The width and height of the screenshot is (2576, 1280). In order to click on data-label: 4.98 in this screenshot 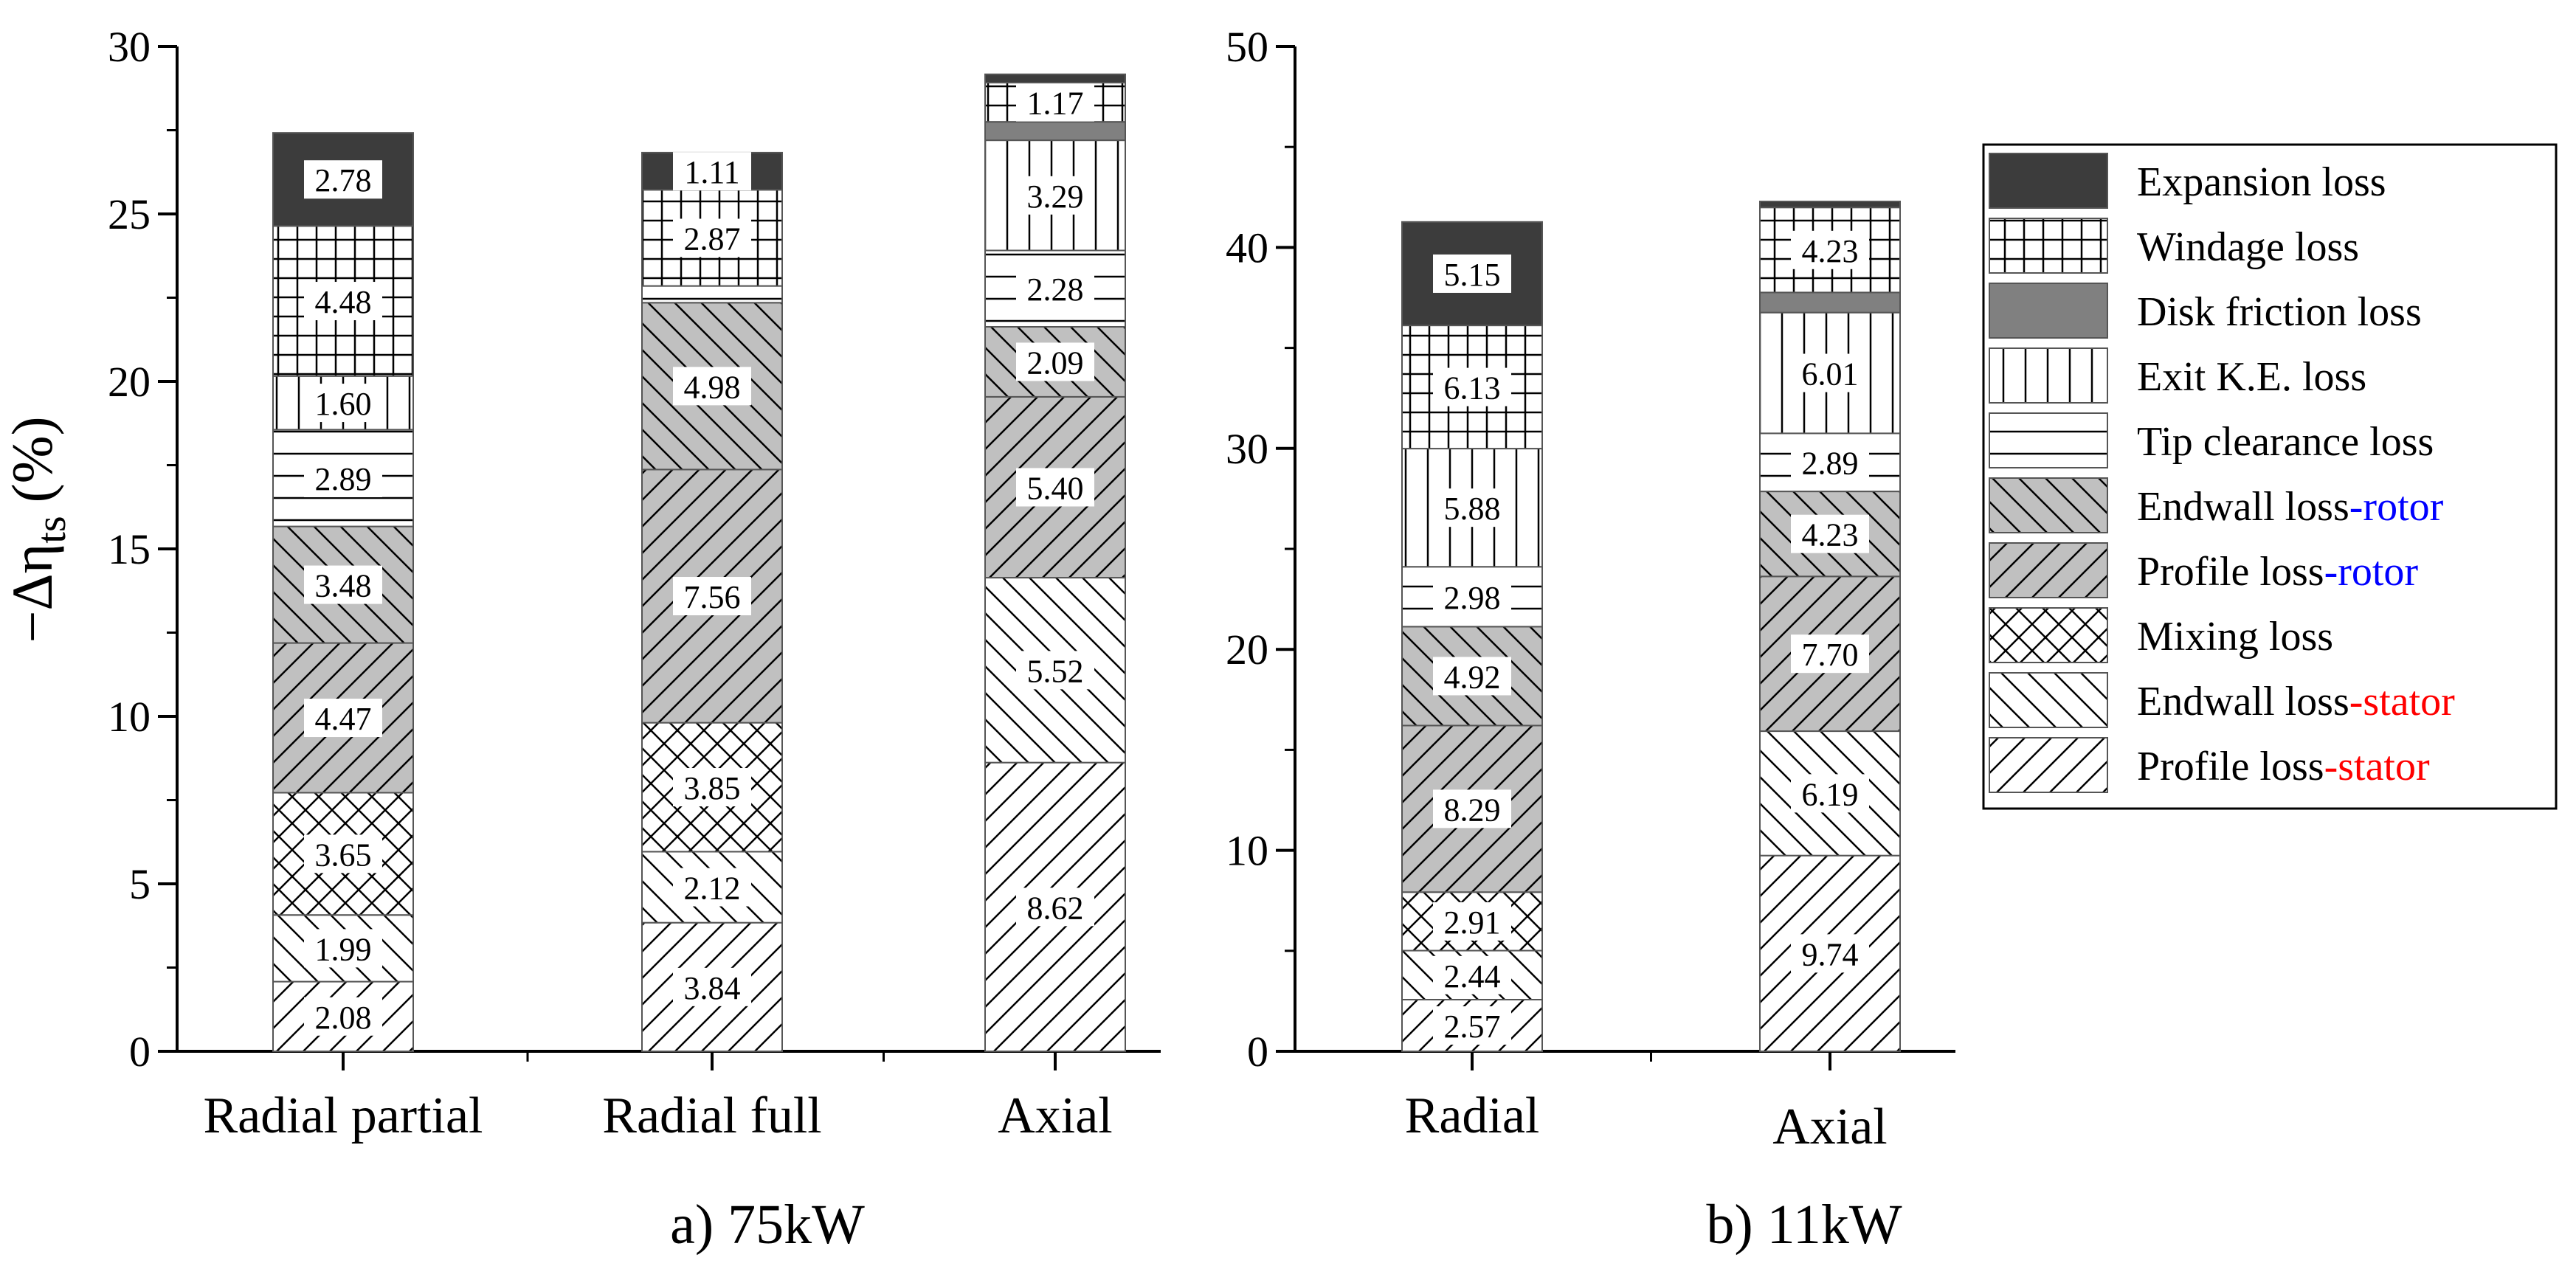, I will do `click(712, 387)`.